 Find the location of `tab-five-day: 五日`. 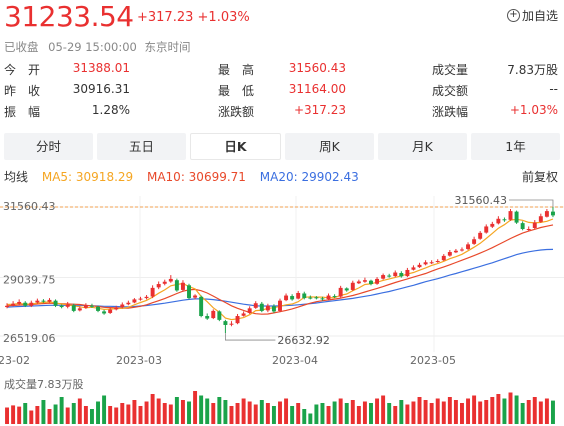

tab-five-day: 五日 is located at coordinates (141, 146).